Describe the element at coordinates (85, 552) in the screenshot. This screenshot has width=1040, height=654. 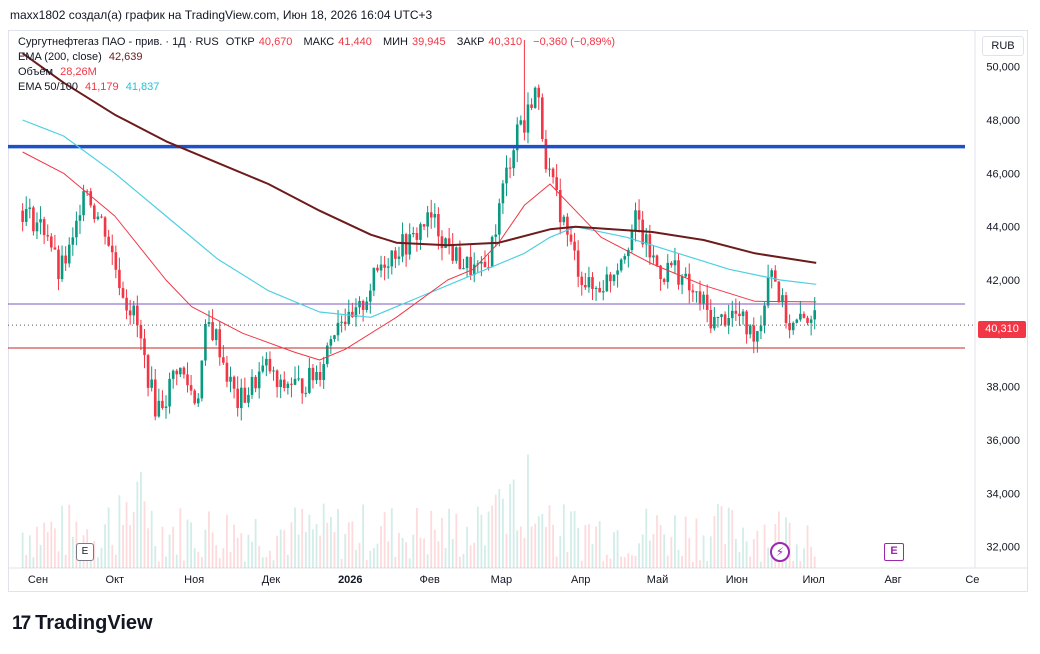
I see `earnings-icon: E` at that location.